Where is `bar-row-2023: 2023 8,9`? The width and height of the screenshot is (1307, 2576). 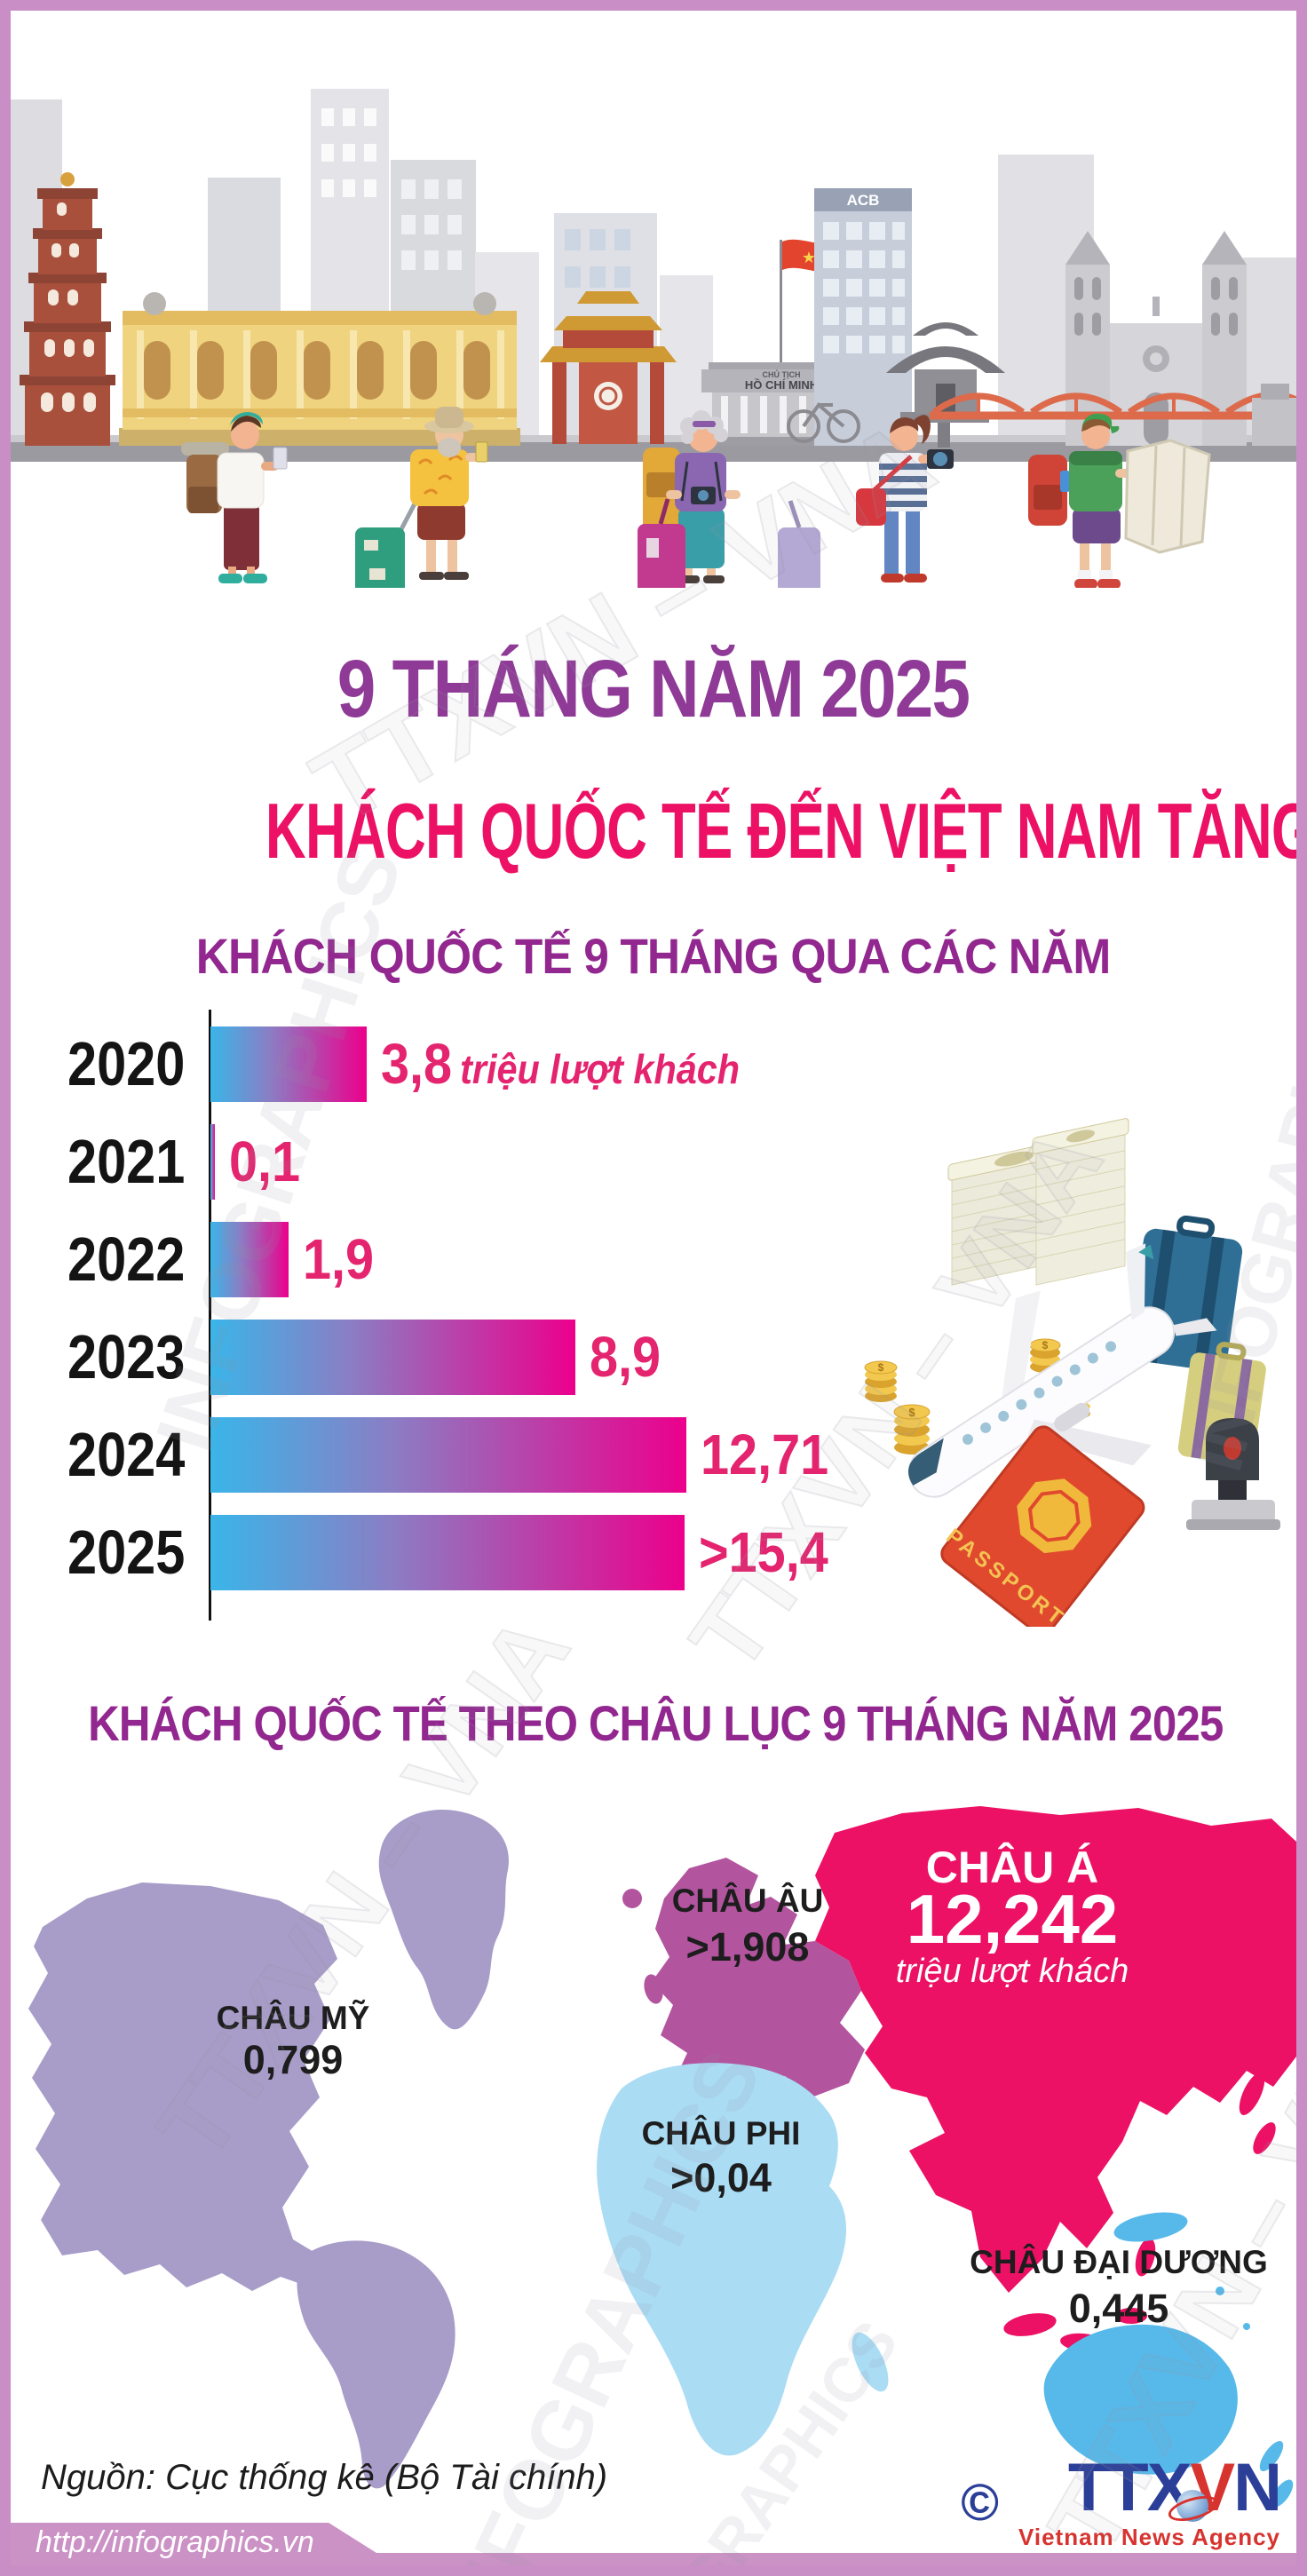
bar-row-2023: 2023 8,9 is located at coordinates (565, 1357).